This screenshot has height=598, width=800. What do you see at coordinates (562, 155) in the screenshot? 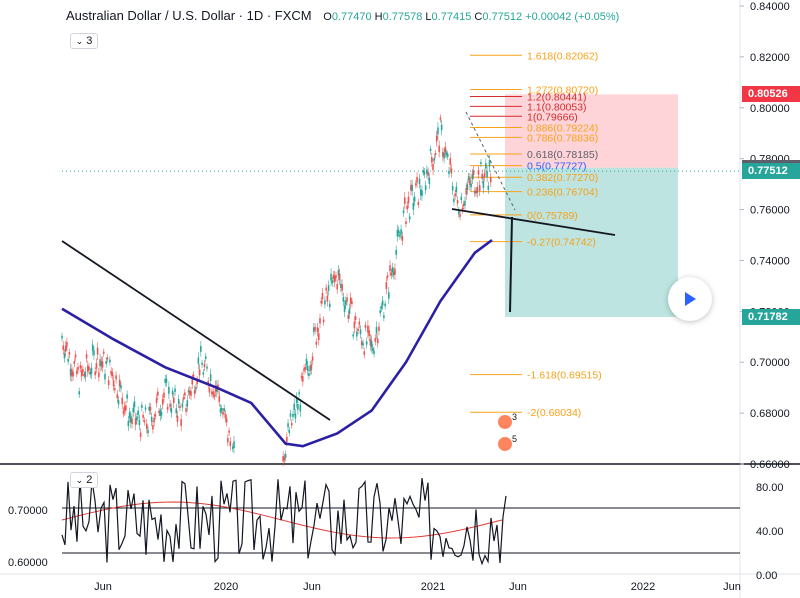
I see `fib-level-label: 0.618(0.78185)` at bounding box center [562, 155].